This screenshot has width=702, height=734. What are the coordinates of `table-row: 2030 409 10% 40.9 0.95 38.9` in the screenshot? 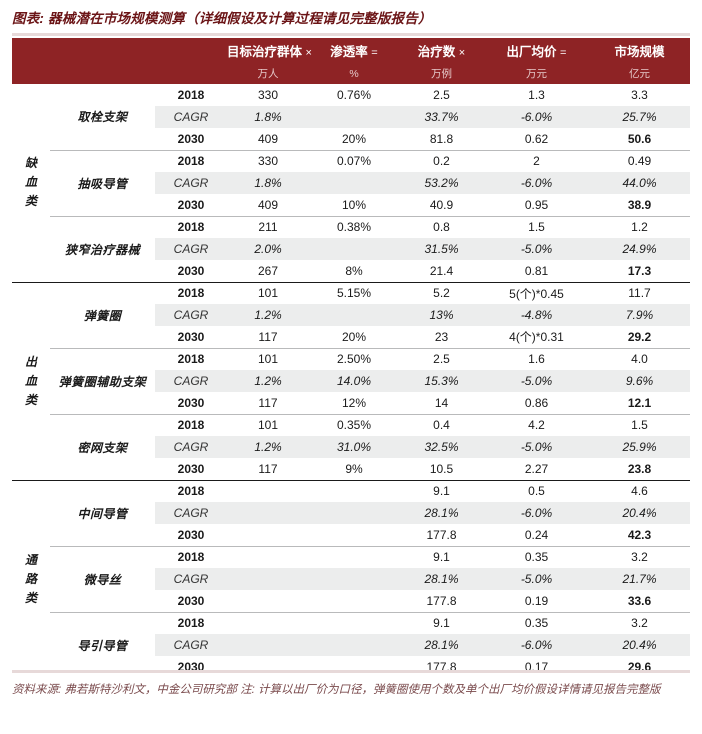 It's located at (351, 205).